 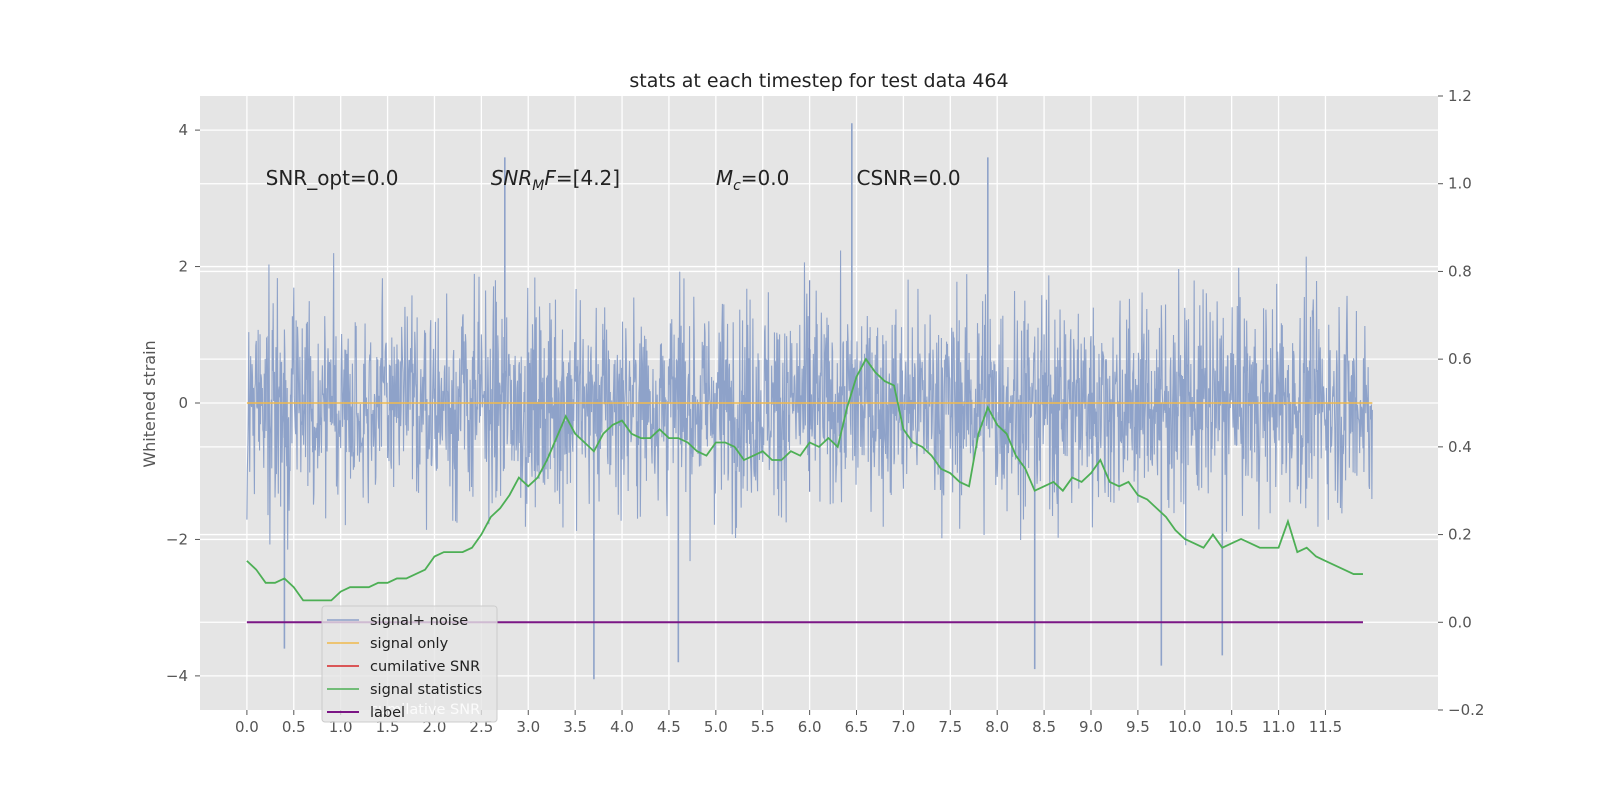 I want to click on x-tick-label: 7.5, so click(x=950, y=727).